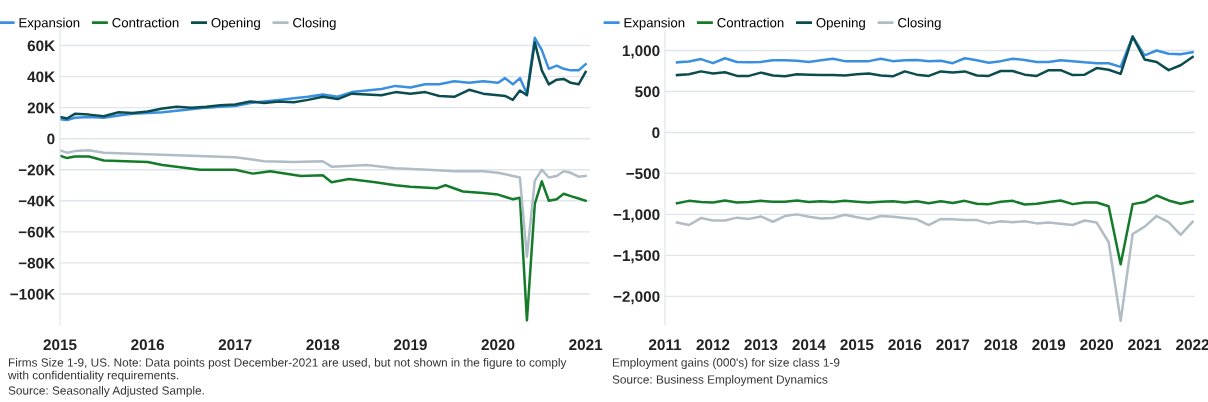  I want to click on y-tick-label: −1,500, so click(636, 257).